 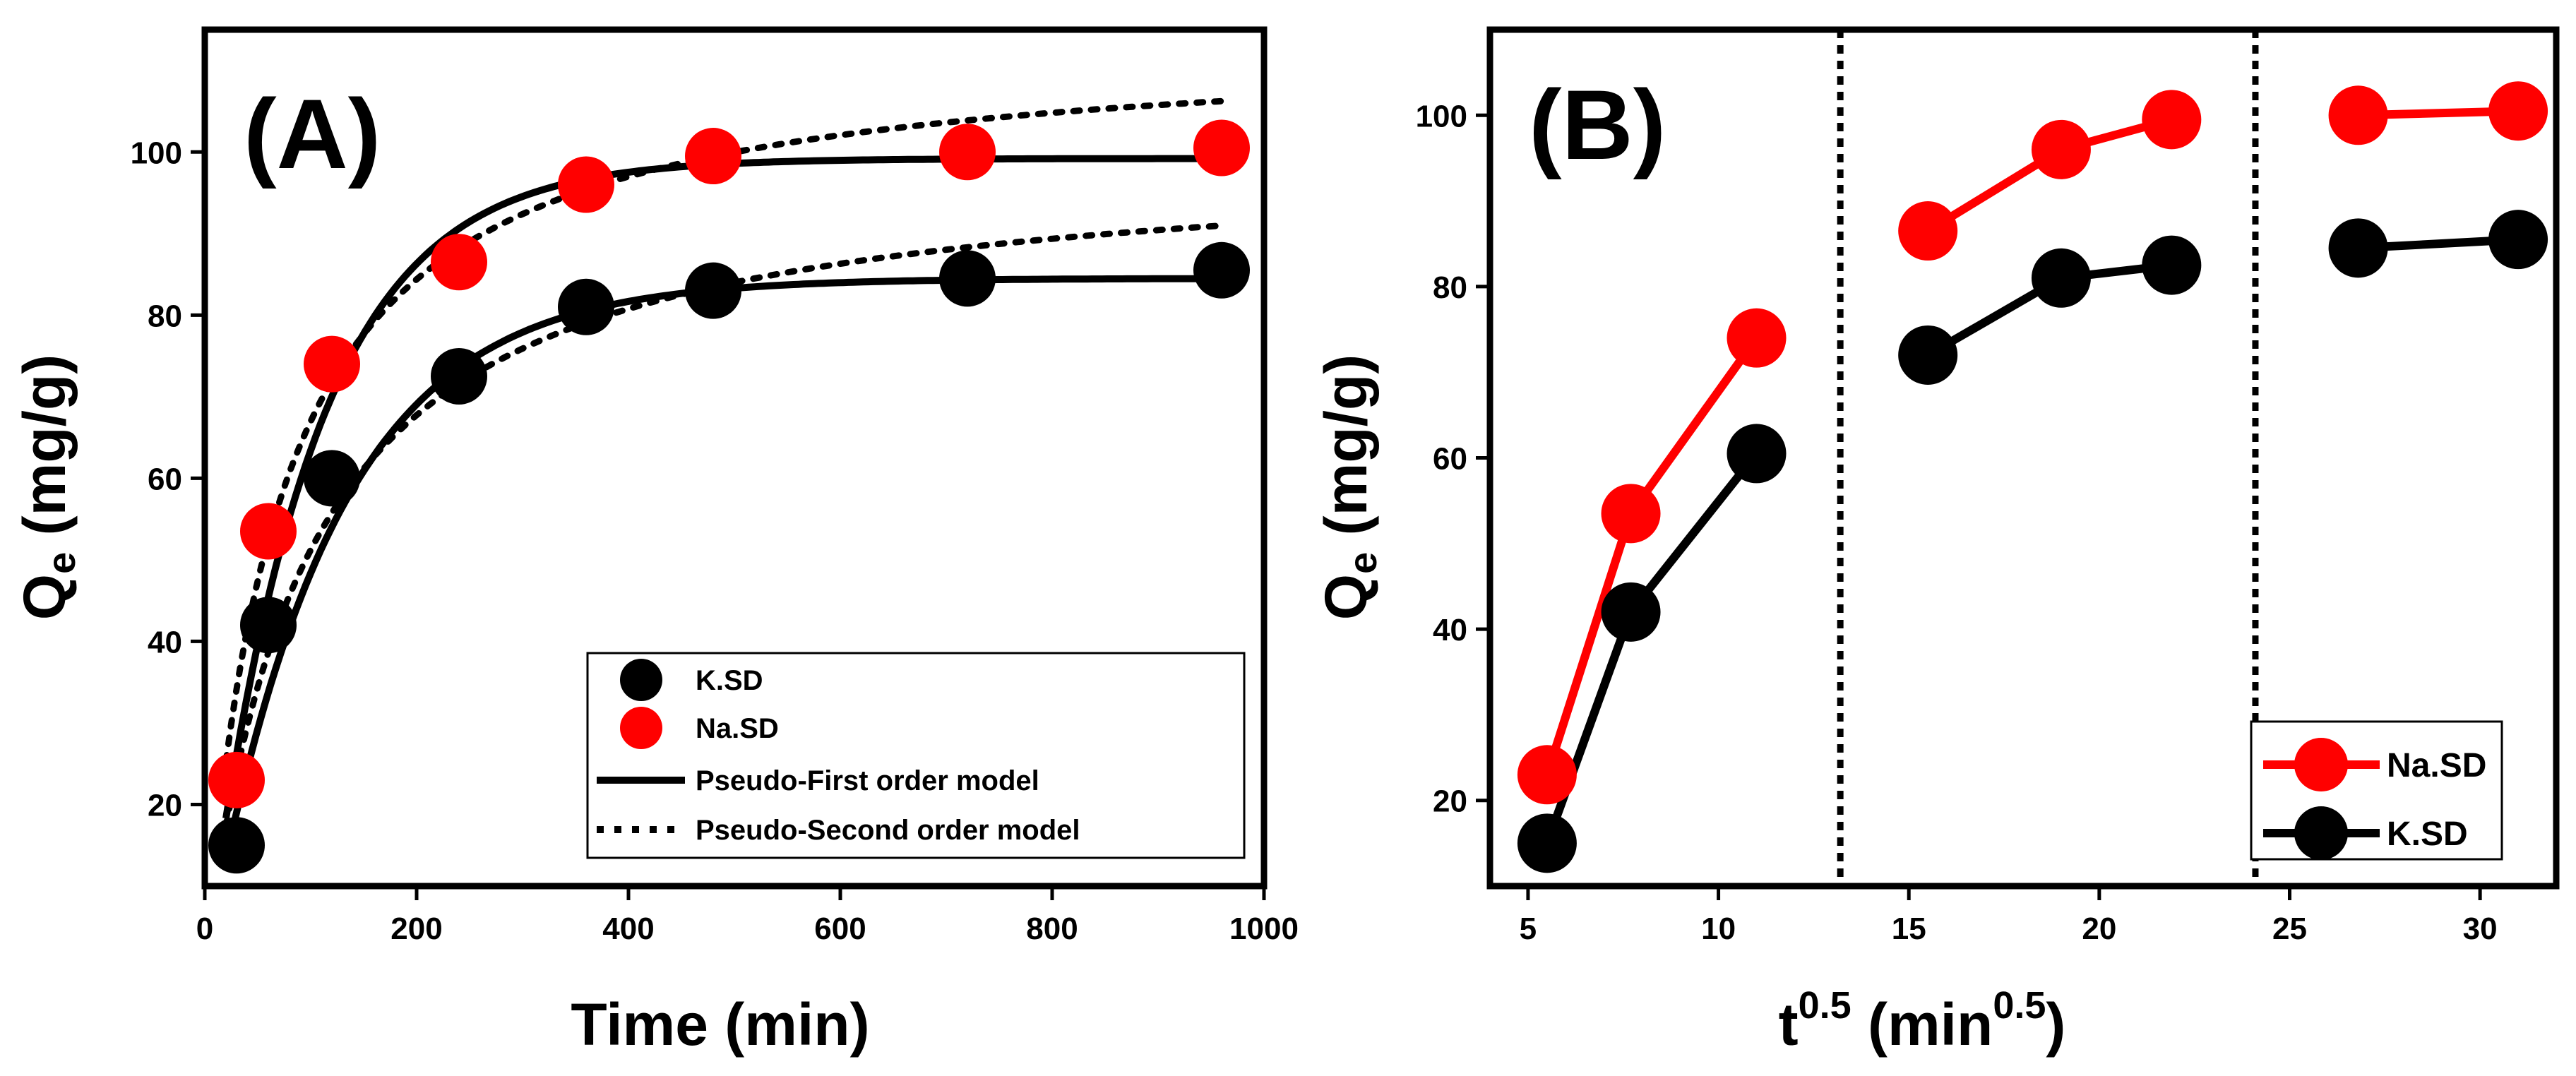 What do you see at coordinates (1450, 287) in the screenshot?
I see `panel-b-y-tick-label: 80` at bounding box center [1450, 287].